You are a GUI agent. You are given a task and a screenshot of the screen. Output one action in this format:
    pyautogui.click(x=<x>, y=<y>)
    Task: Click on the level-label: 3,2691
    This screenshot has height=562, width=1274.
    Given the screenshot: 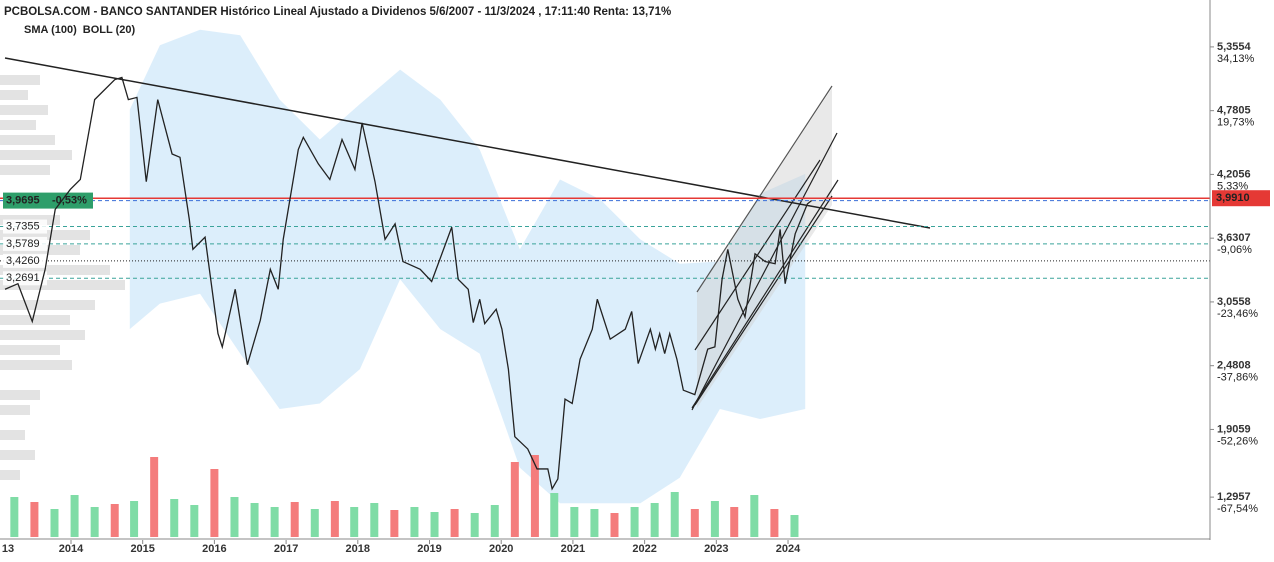 What is the action you would take?
    pyautogui.click(x=23, y=278)
    